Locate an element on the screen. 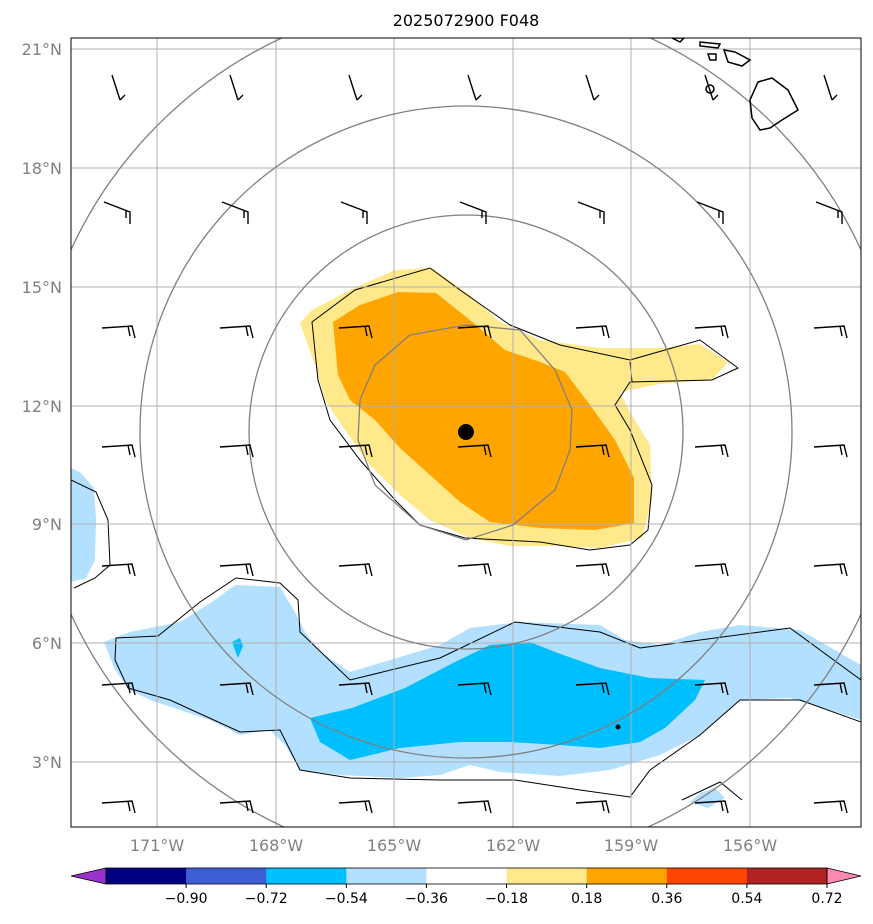 This screenshot has width=873, height=924. lat-label-18n: 18°N is located at coordinates (42, 168).